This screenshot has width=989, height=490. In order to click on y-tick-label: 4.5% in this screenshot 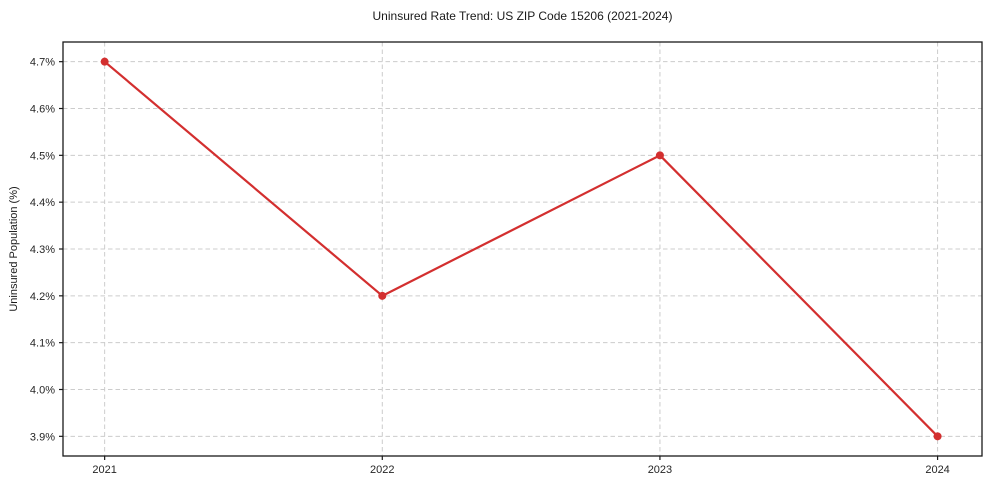, I will do `click(42, 156)`.